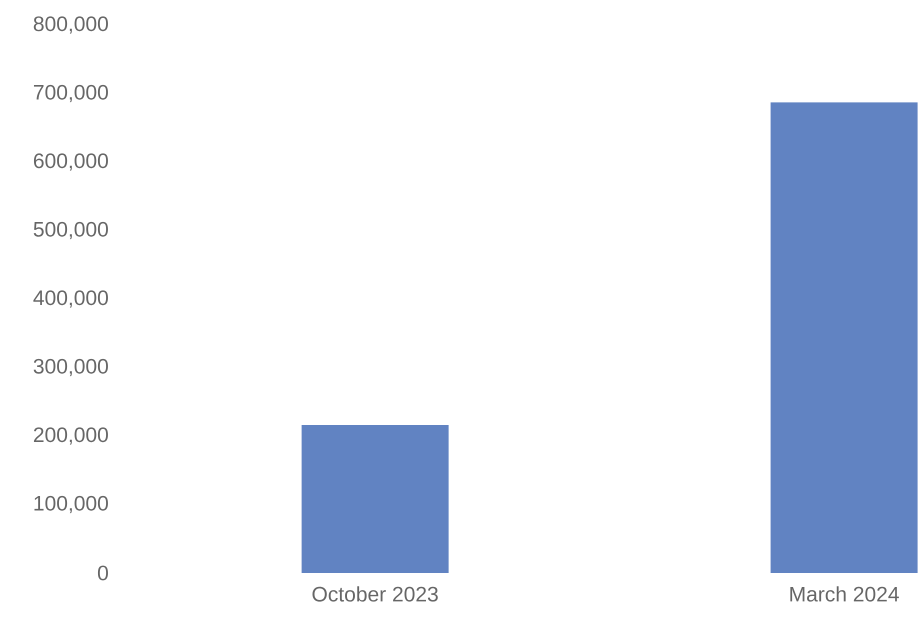  Describe the element at coordinates (71, 505) in the screenshot. I see `y-tick-label: 100,000` at that location.